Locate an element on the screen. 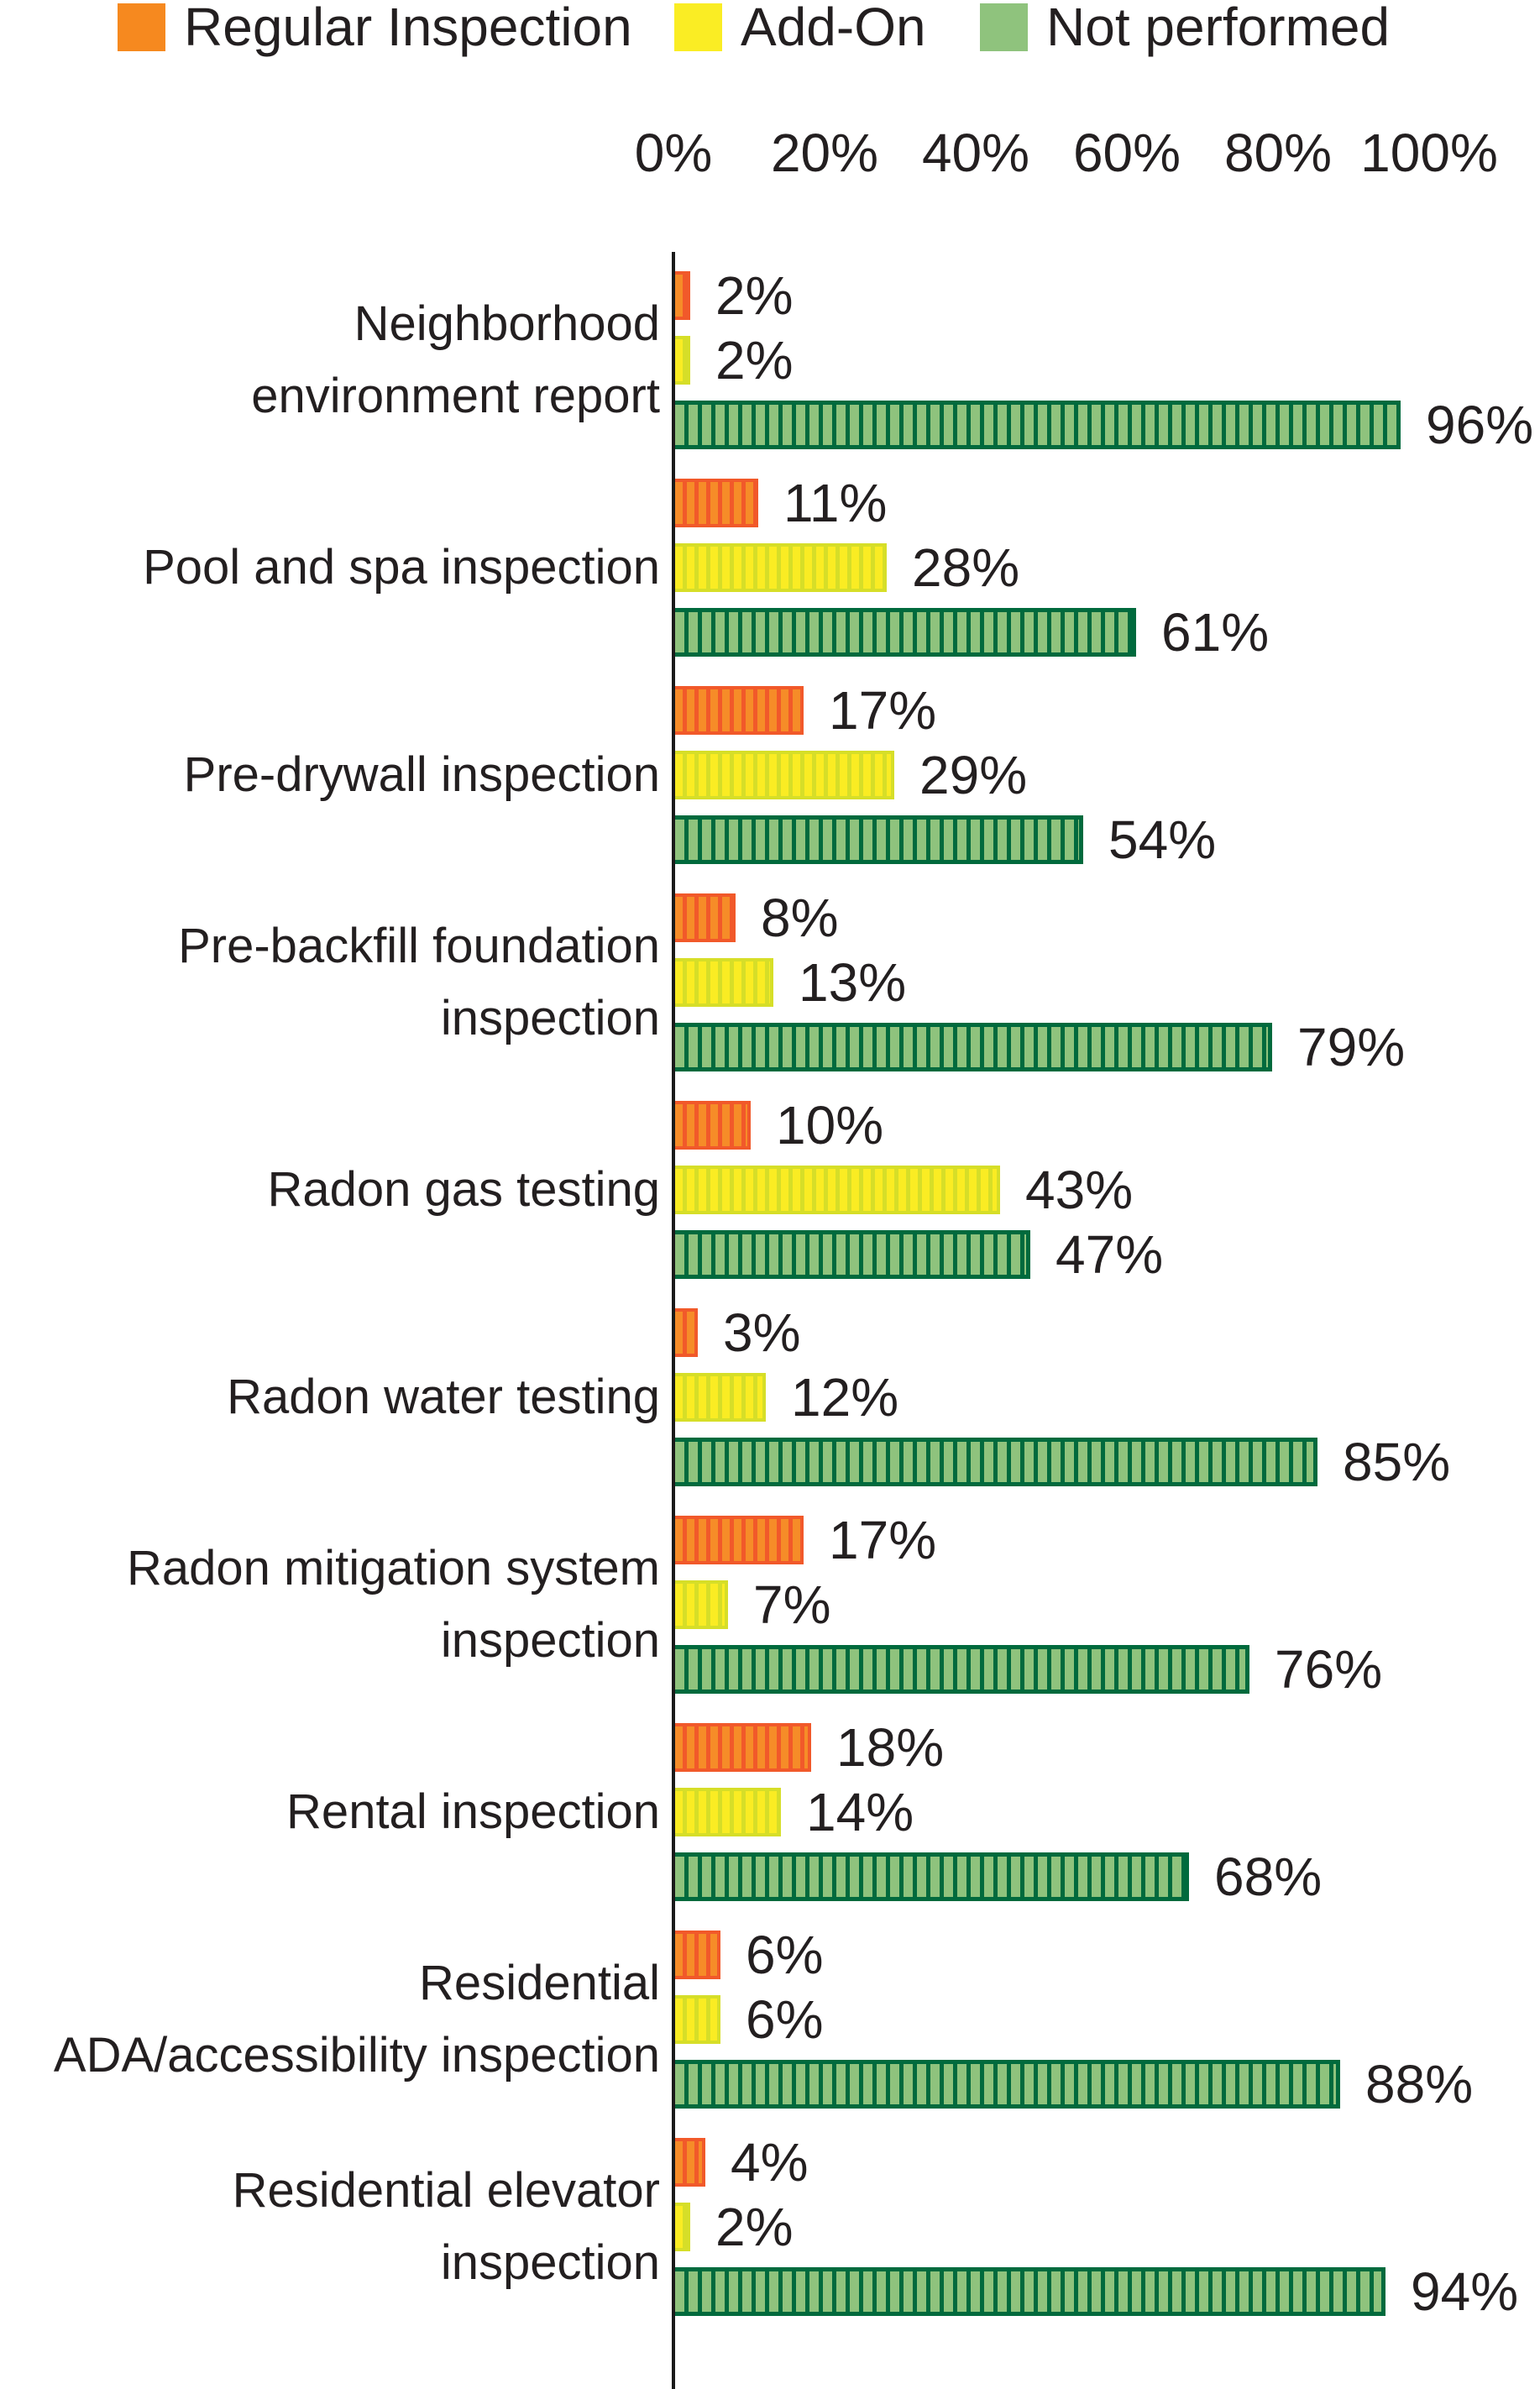  bar-value-regular-inspection-5: 3% is located at coordinates (762, 1332).